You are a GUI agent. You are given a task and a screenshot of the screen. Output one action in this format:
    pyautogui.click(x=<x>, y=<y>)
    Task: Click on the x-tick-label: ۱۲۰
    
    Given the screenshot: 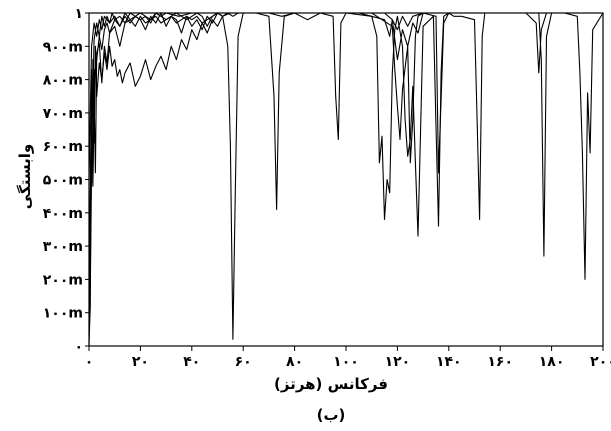 What is the action you would take?
    pyautogui.click(x=398, y=362)
    